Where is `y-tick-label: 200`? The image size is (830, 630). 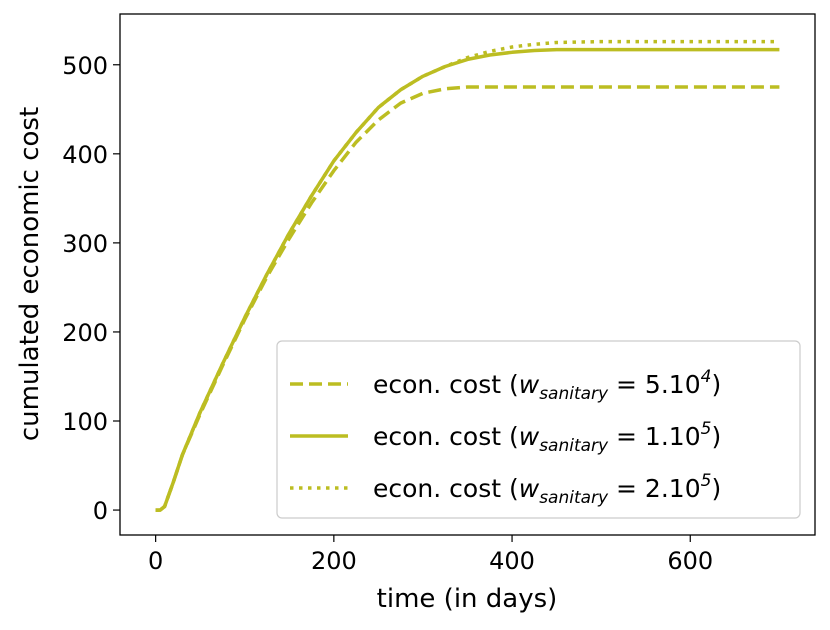 y-tick-label: 200 is located at coordinates (85, 333).